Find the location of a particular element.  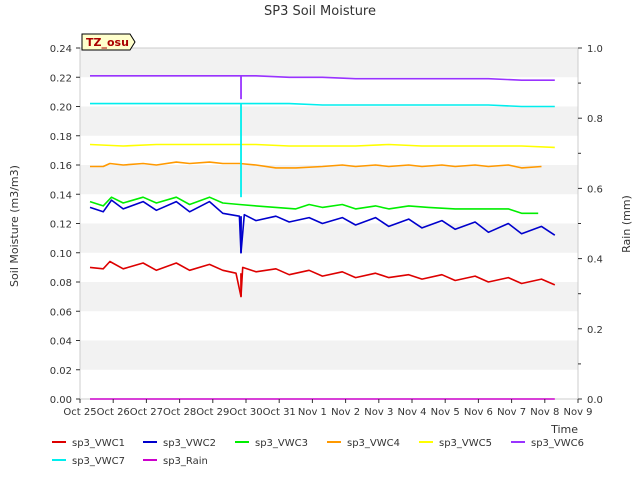

legend-item: sp3_Rain is located at coordinates (175, 461).